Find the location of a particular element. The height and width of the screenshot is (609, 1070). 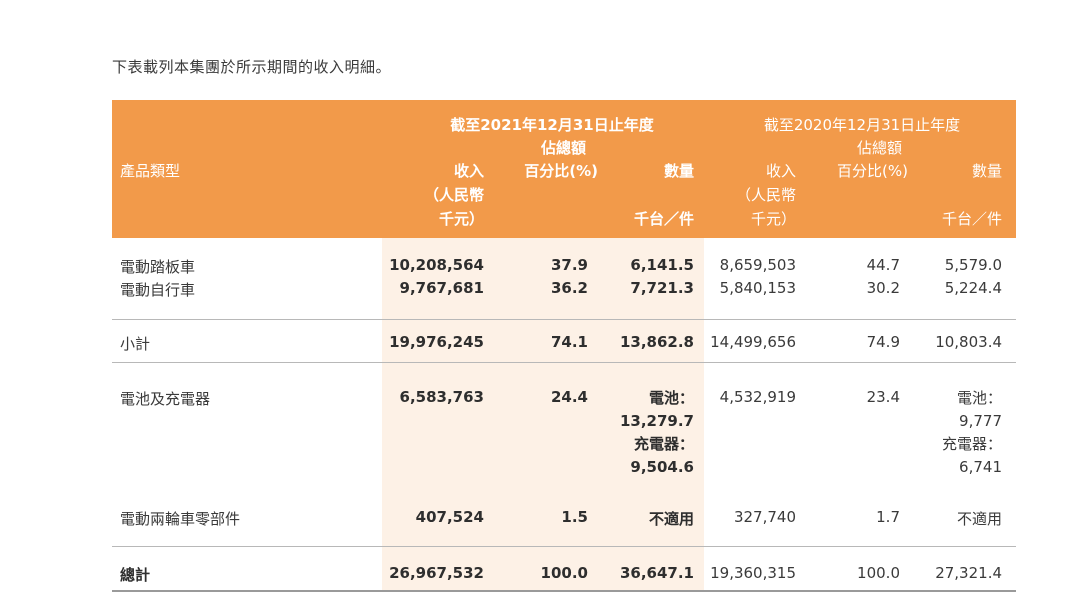

quantity-2020: 5,224.4 is located at coordinates (973, 288).